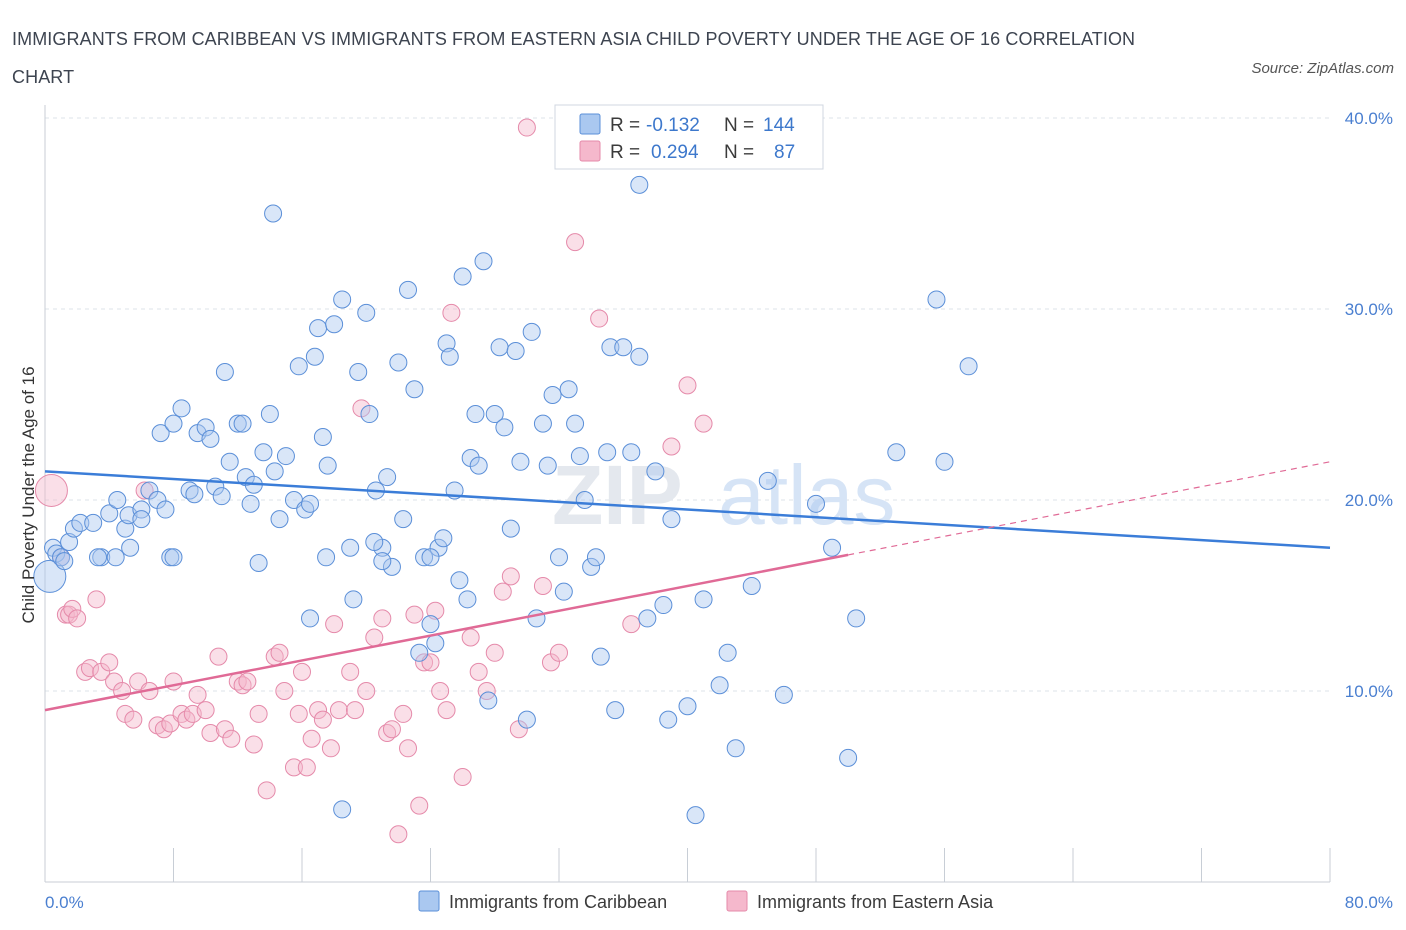 This screenshot has height=930, width=1406. I want to click on legend-swatch-eastasia, so click(590, 151).